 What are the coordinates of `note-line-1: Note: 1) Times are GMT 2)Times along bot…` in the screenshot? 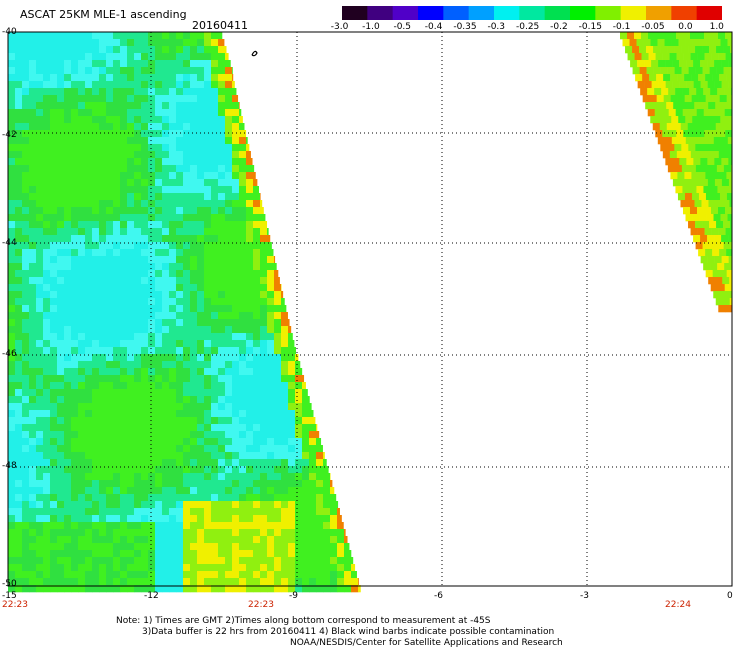 It's located at (303, 621).